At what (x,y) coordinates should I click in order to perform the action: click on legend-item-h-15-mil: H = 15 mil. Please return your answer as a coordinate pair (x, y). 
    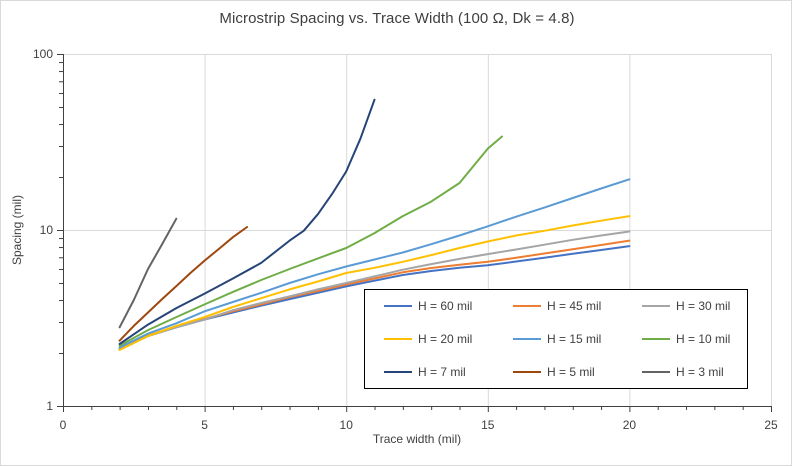
    Looking at the image, I should click on (577, 339).